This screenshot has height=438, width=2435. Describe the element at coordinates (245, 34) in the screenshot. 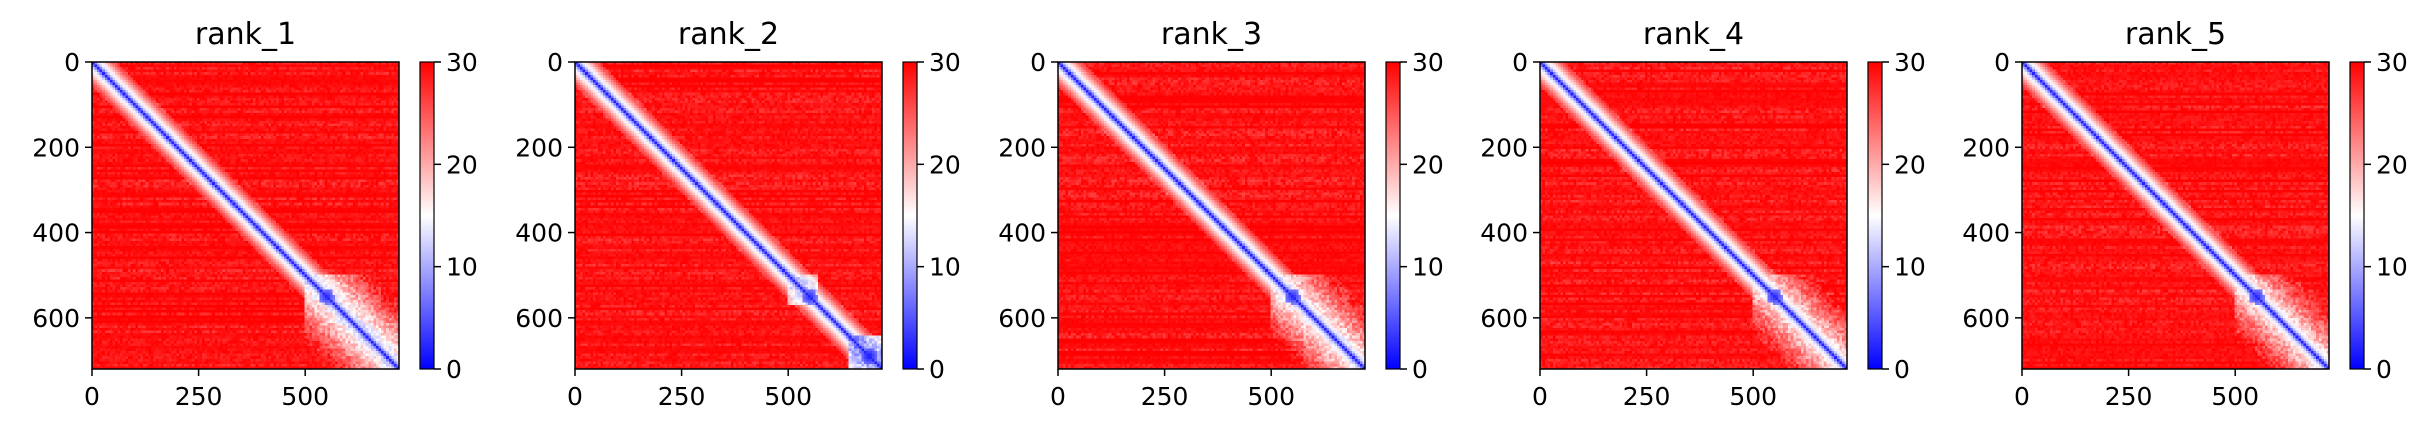

I see `panel-title: rank_1` at that location.